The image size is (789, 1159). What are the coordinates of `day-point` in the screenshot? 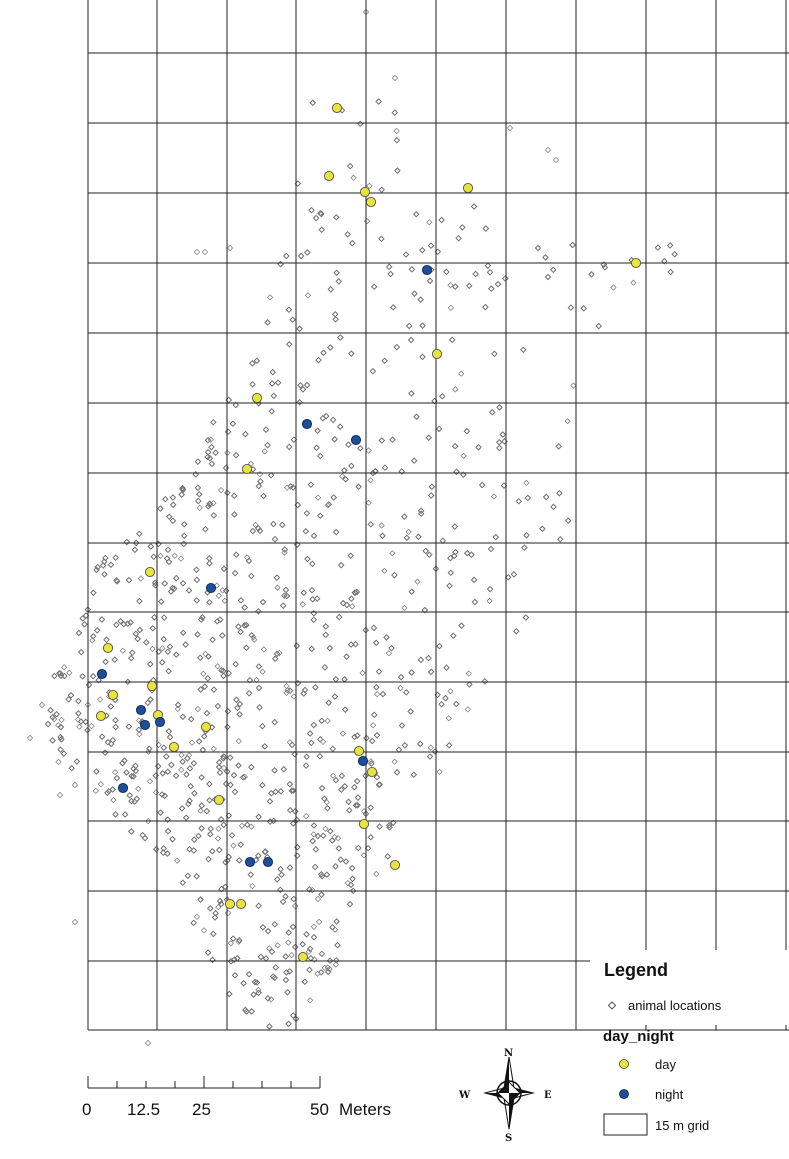 It's located at (371, 202).